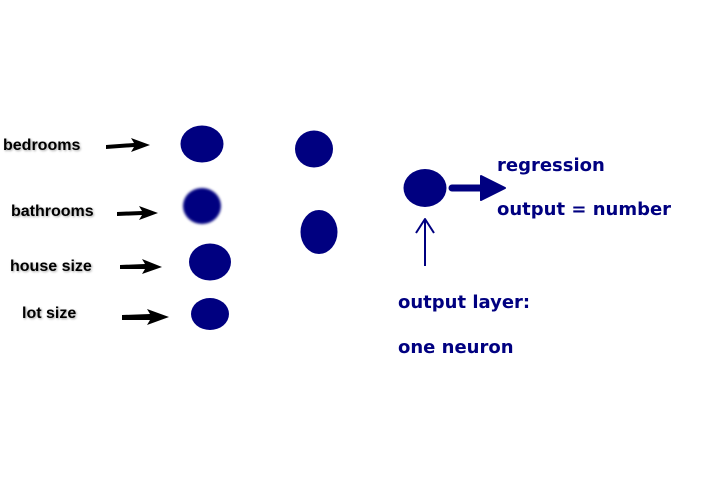  I want to click on output-neuron, so click(425, 188).